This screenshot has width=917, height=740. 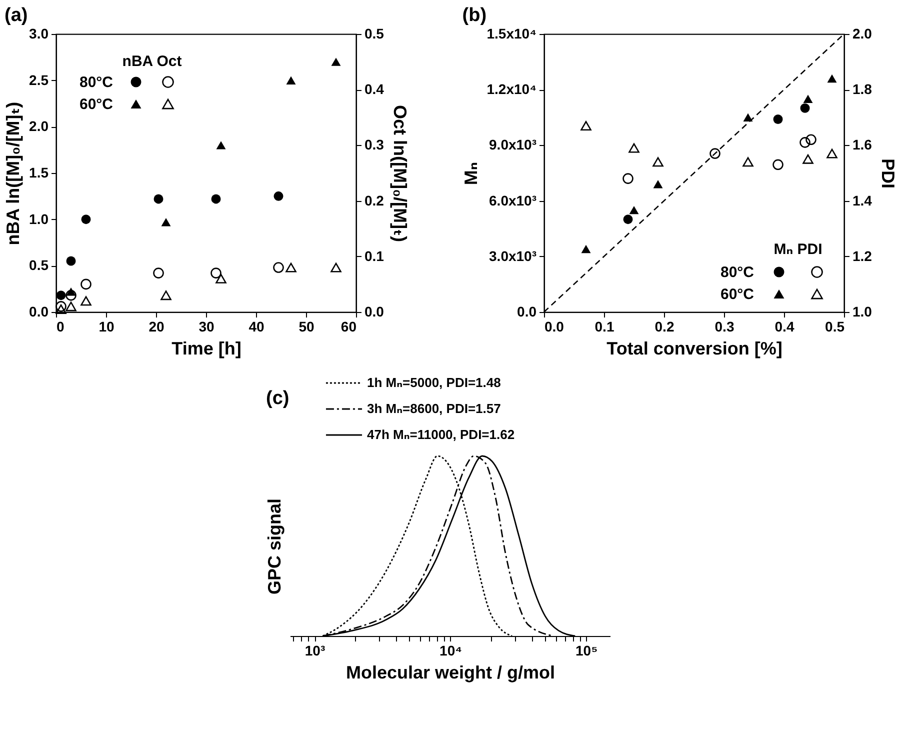 What do you see at coordinates (152, 61) in the screenshot?
I see `legend-title: nBA Oct` at bounding box center [152, 61].